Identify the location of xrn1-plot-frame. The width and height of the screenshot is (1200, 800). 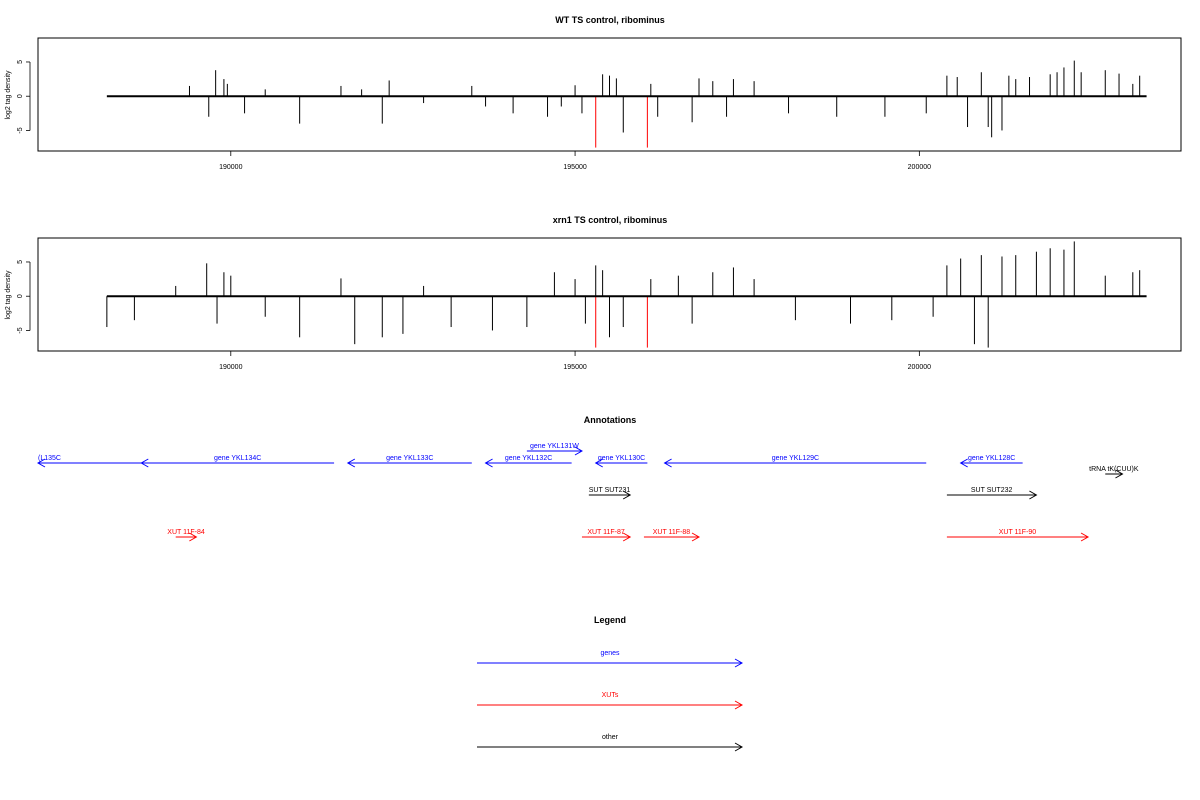
(609, 294).